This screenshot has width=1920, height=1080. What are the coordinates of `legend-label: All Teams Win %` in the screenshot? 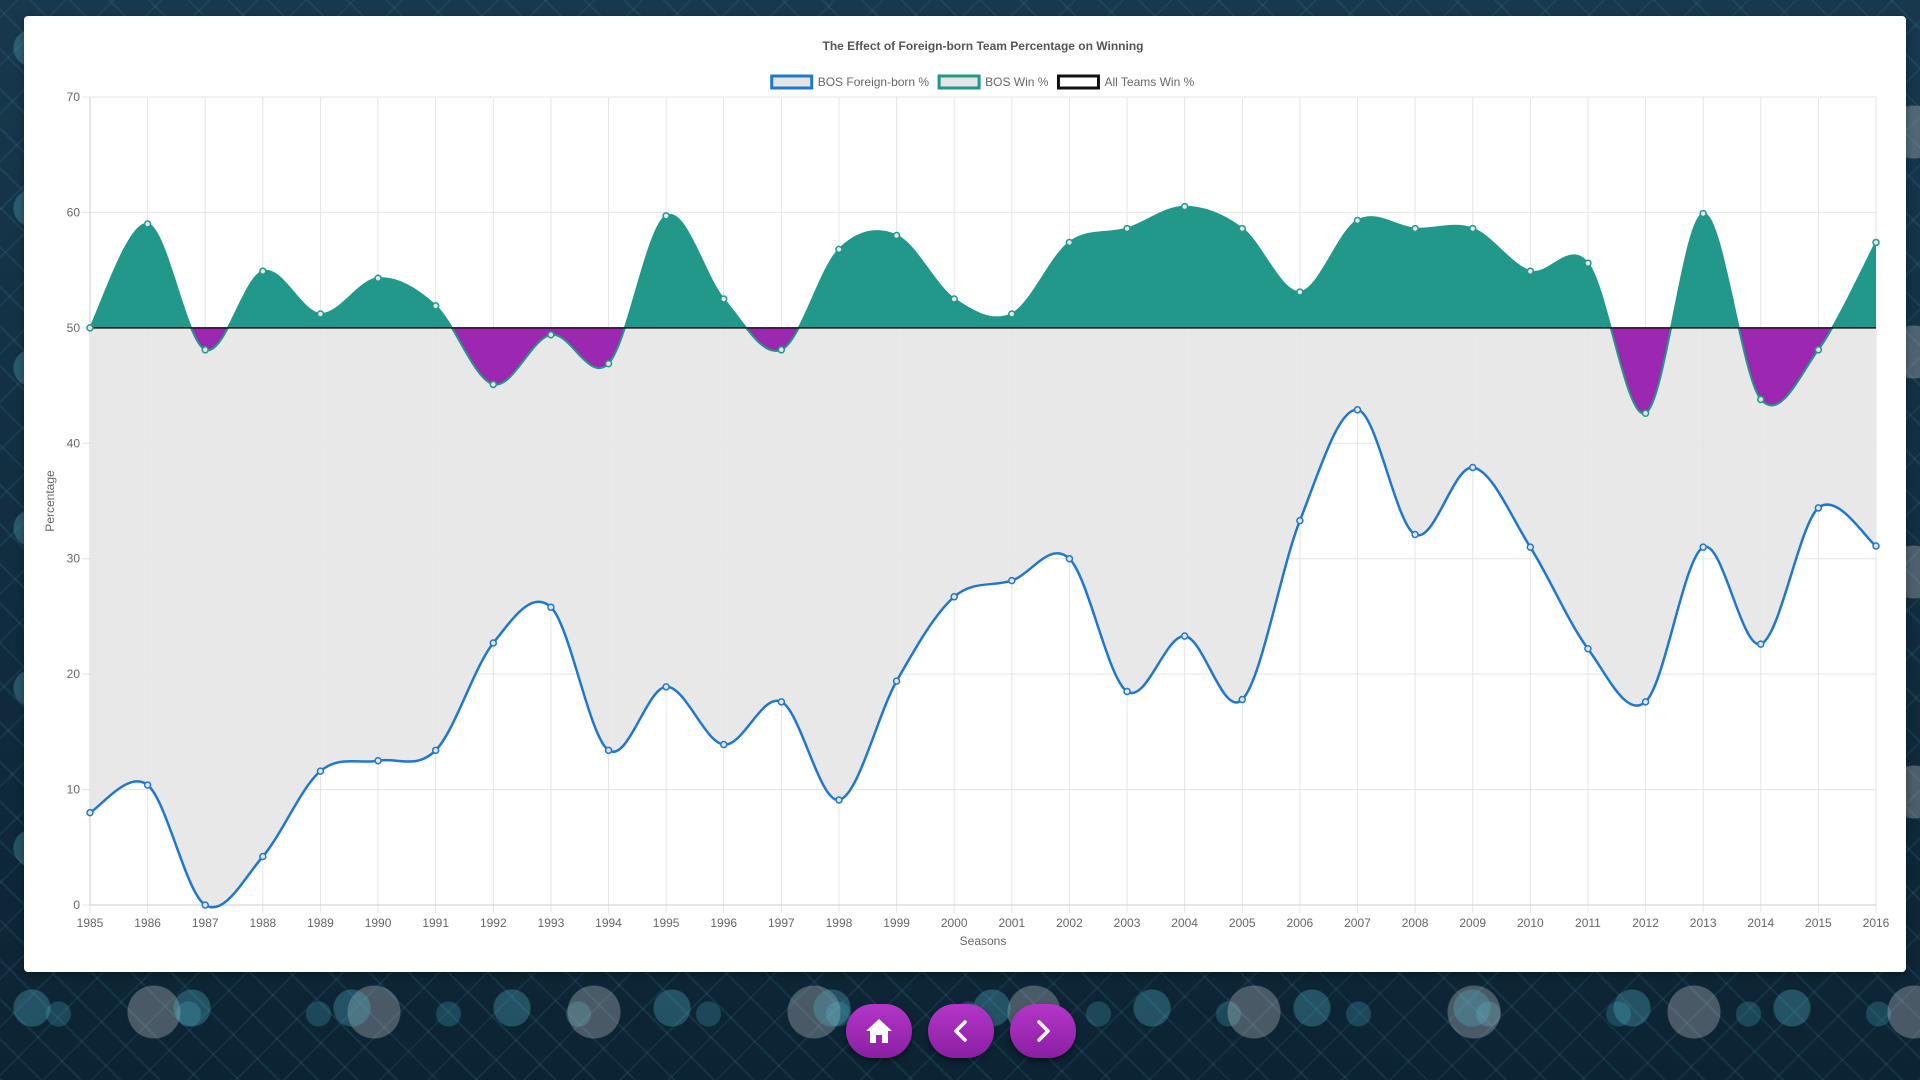 It's located at (1149, 82).